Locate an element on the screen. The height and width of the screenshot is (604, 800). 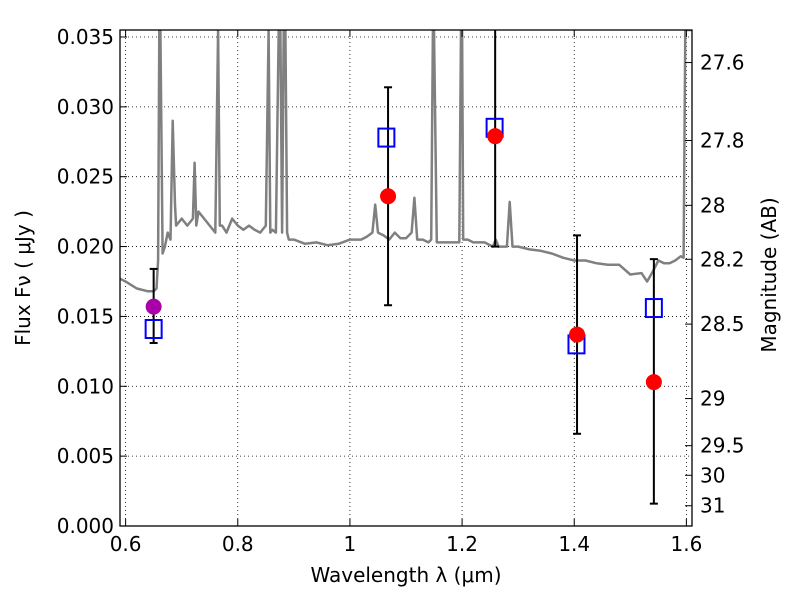
y-tick-label: 0.025 is located at coordinates (85, 177).